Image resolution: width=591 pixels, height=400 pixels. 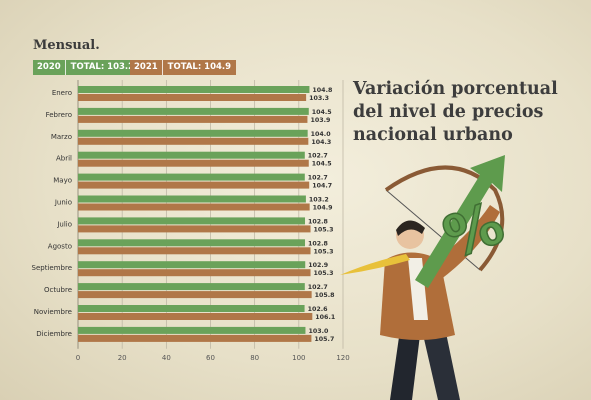 I want to click on legend-2021-total: TOTAL: 104.9, so click(x=198, y=67).